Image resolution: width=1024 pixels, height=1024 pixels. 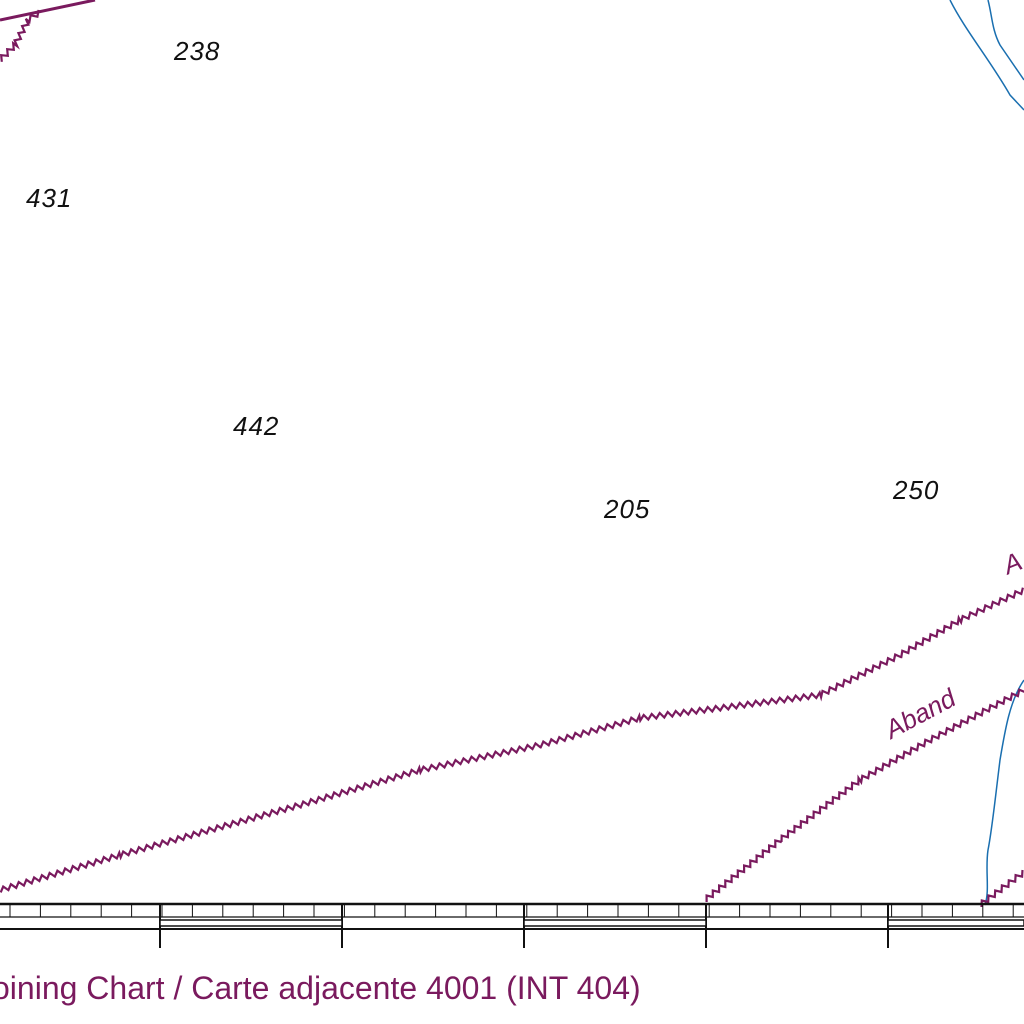 I want to click on cable-top-left, so click(x=20, y=35).